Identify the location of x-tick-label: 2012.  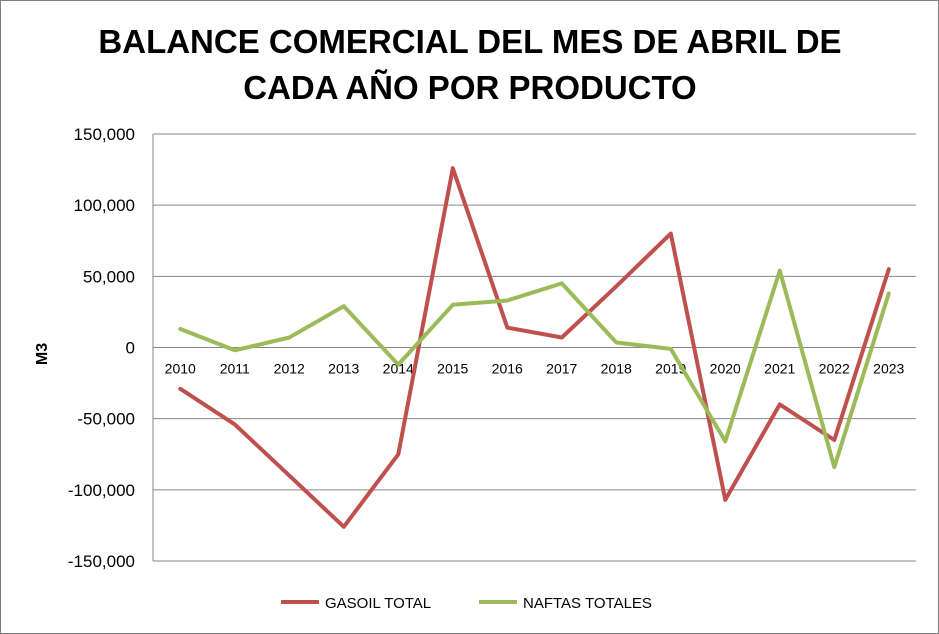
(289, 369).